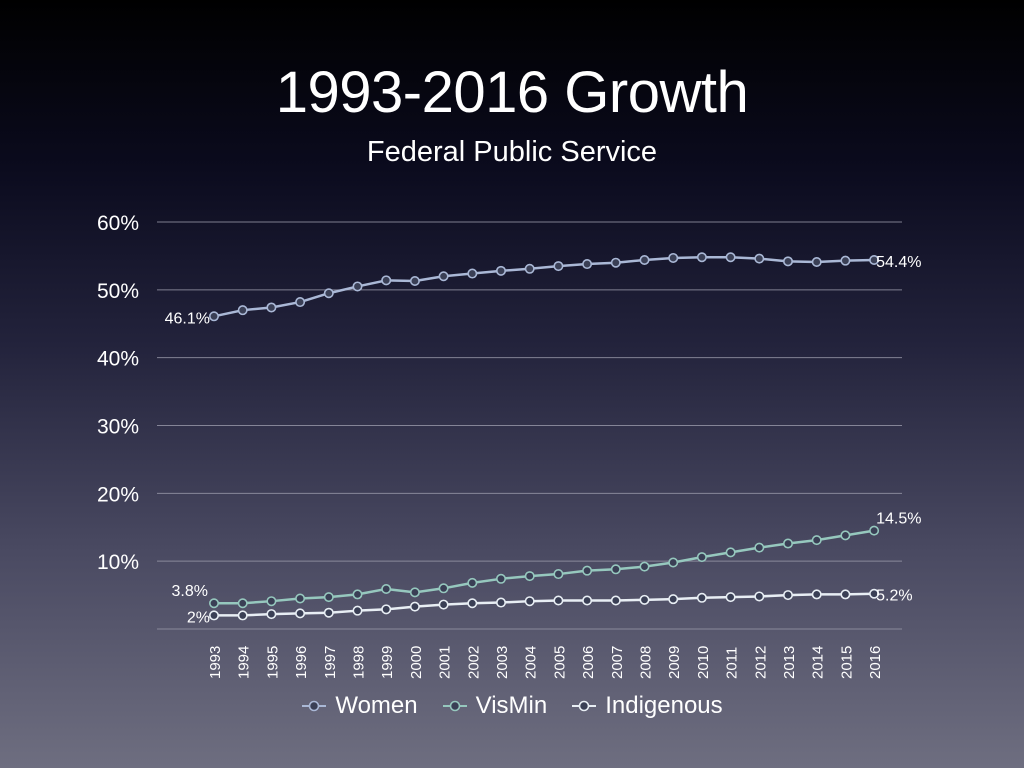  I want to click on series-line-vismin, so click(544, 567).